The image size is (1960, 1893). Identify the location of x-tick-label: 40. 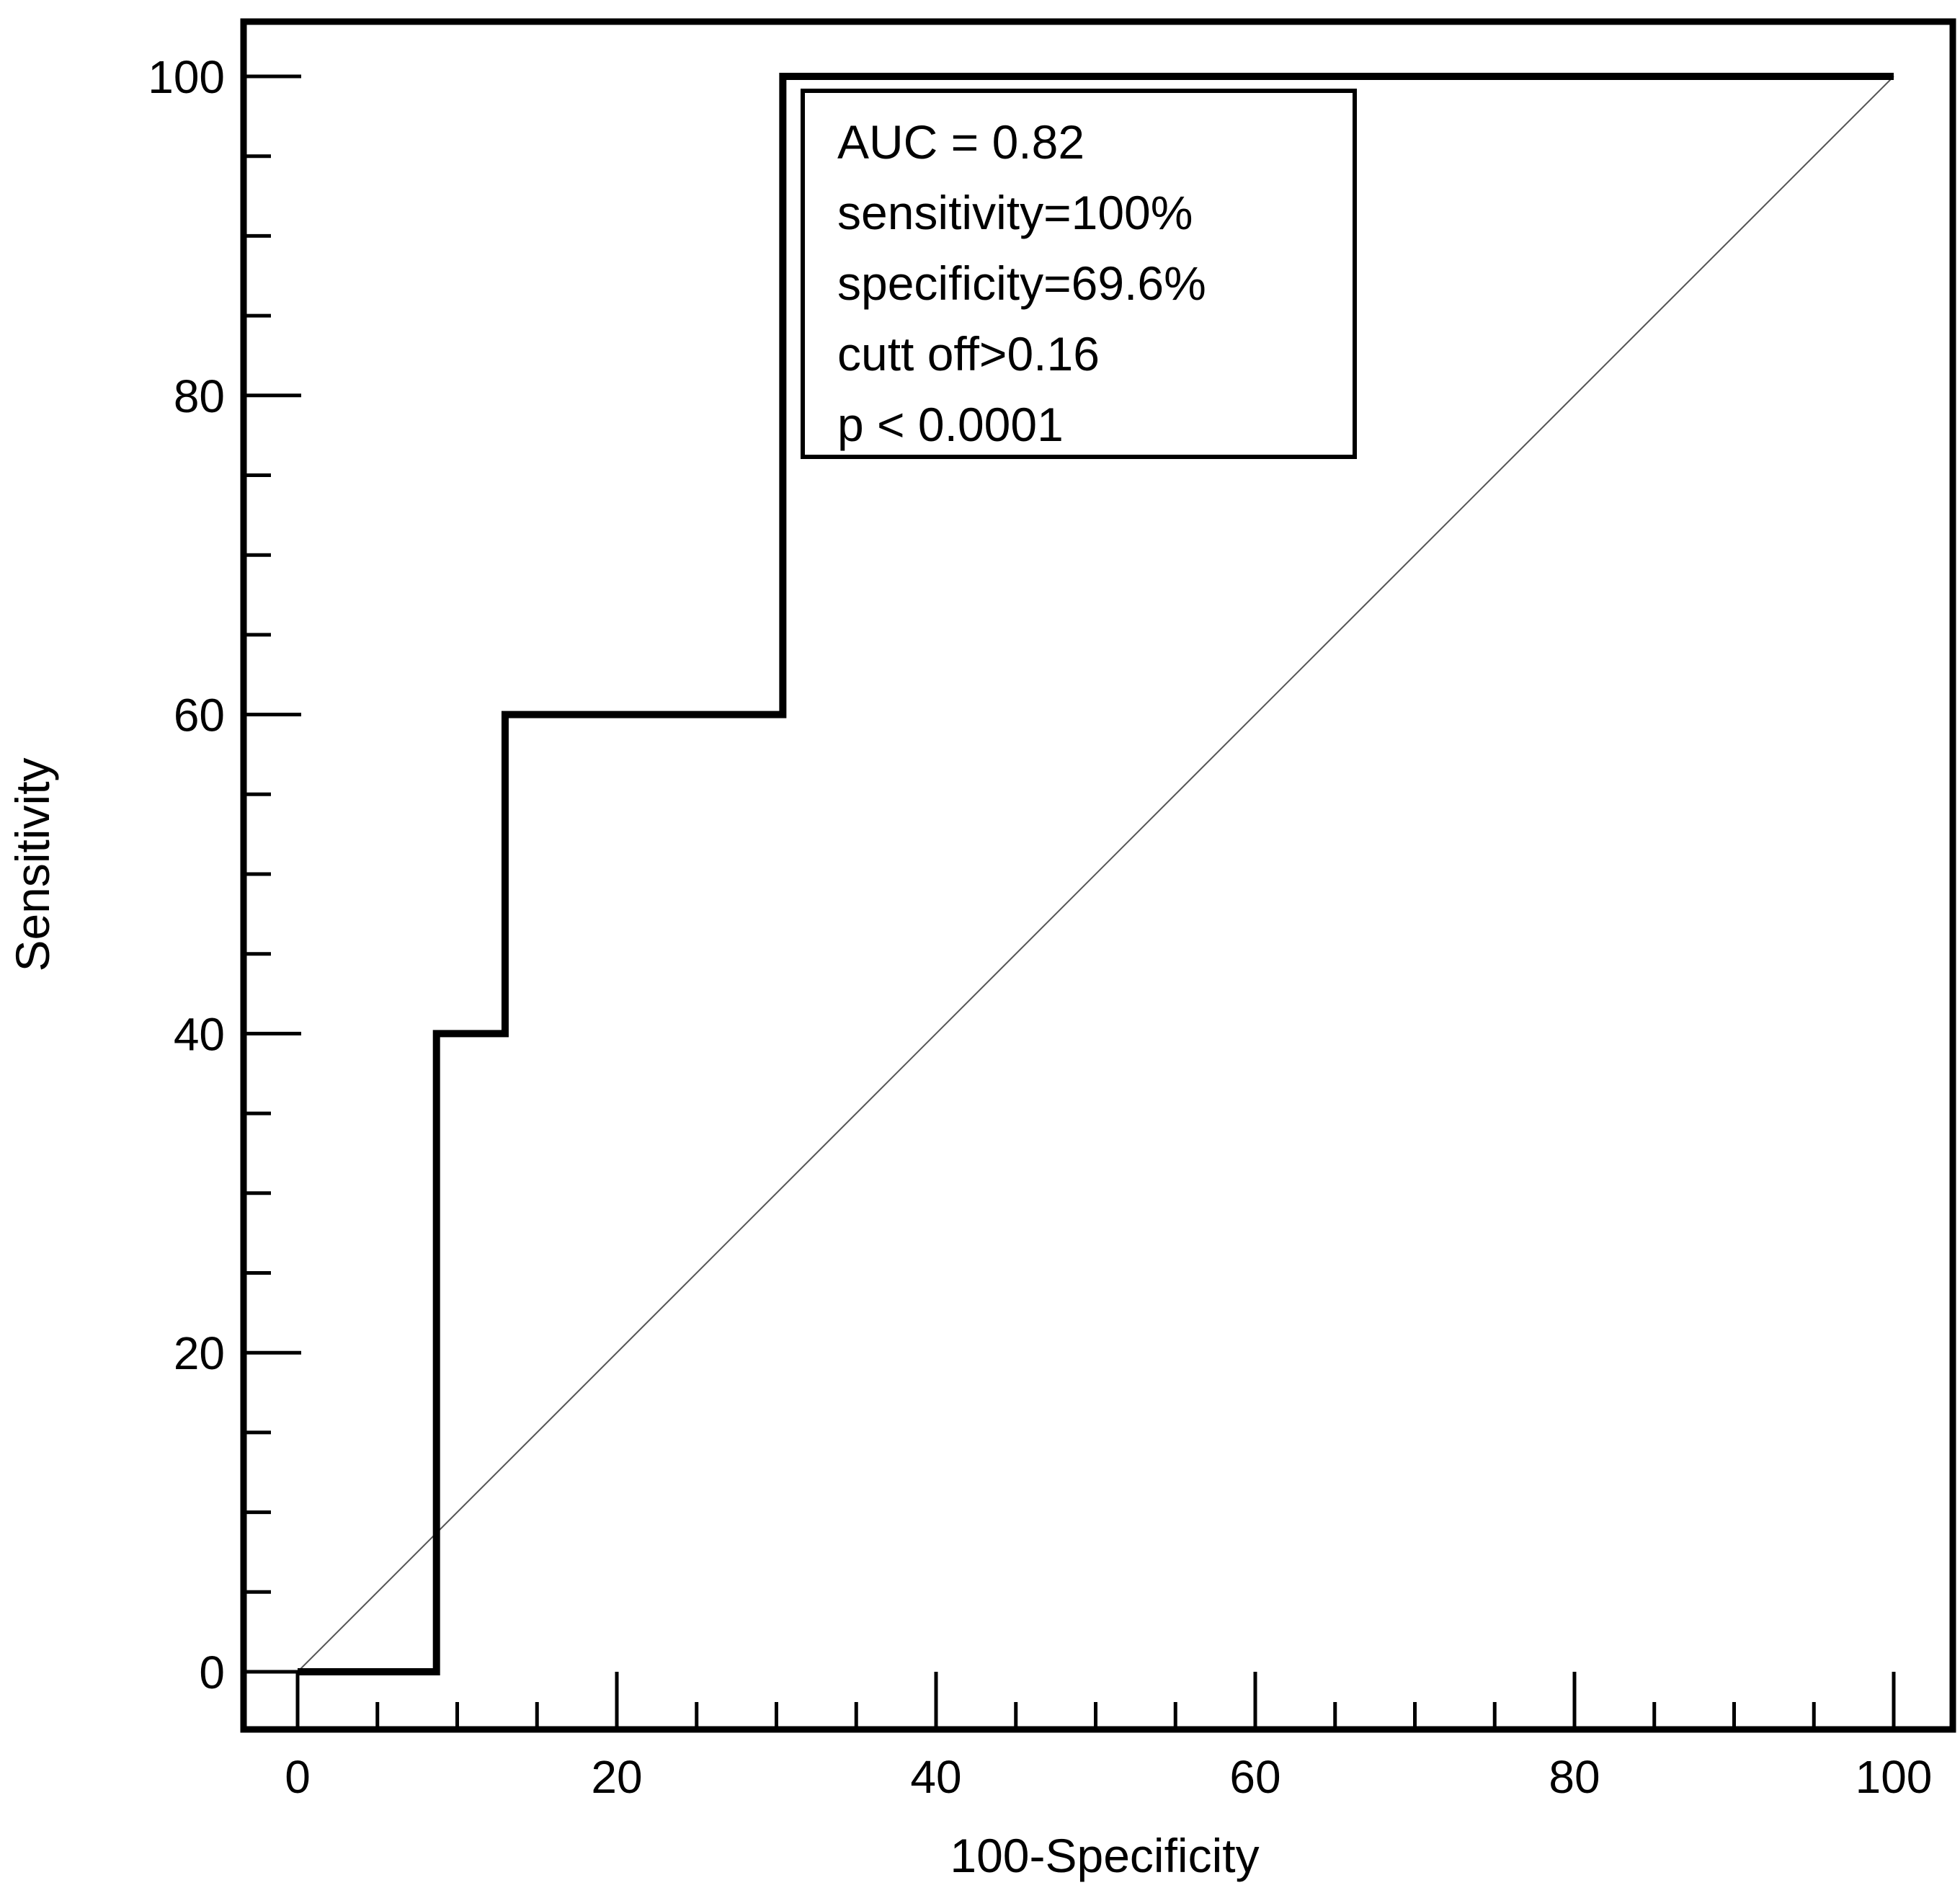
(935, 1777).